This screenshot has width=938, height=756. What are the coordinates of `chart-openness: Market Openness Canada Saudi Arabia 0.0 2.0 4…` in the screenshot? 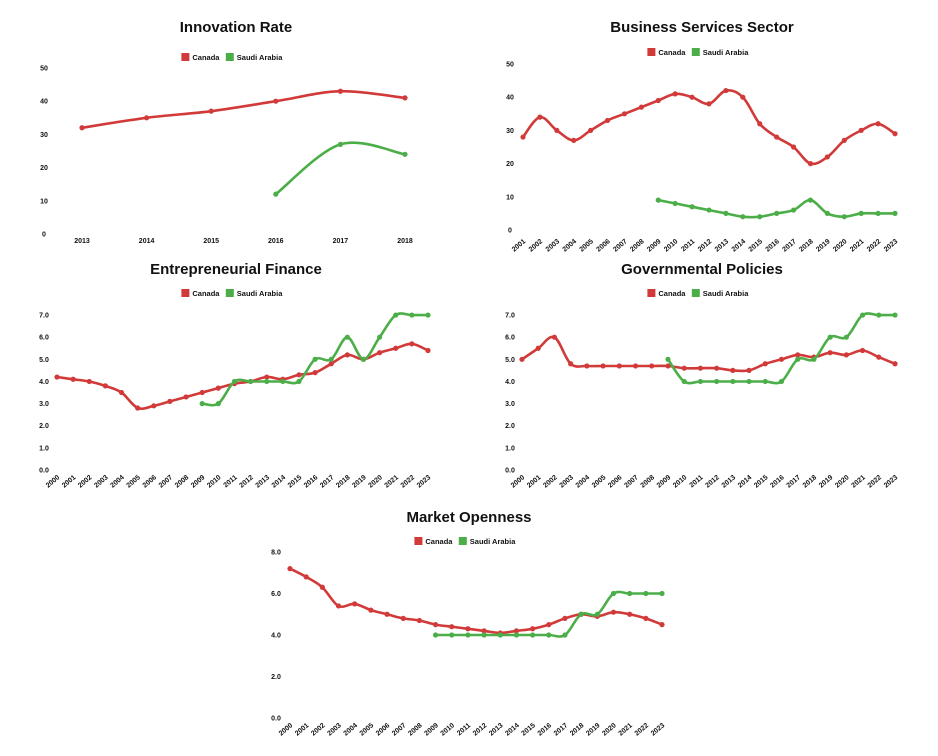 It's located at (468, 623).